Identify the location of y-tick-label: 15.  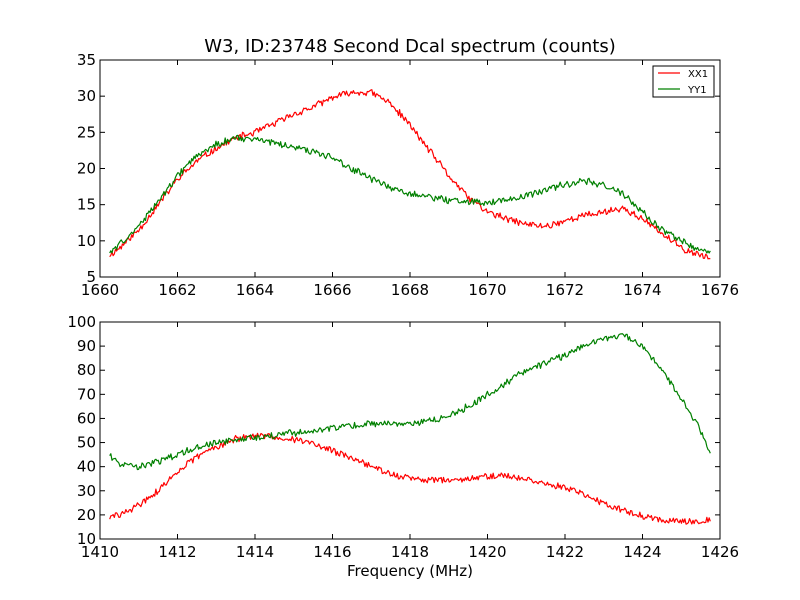
(86, 205).